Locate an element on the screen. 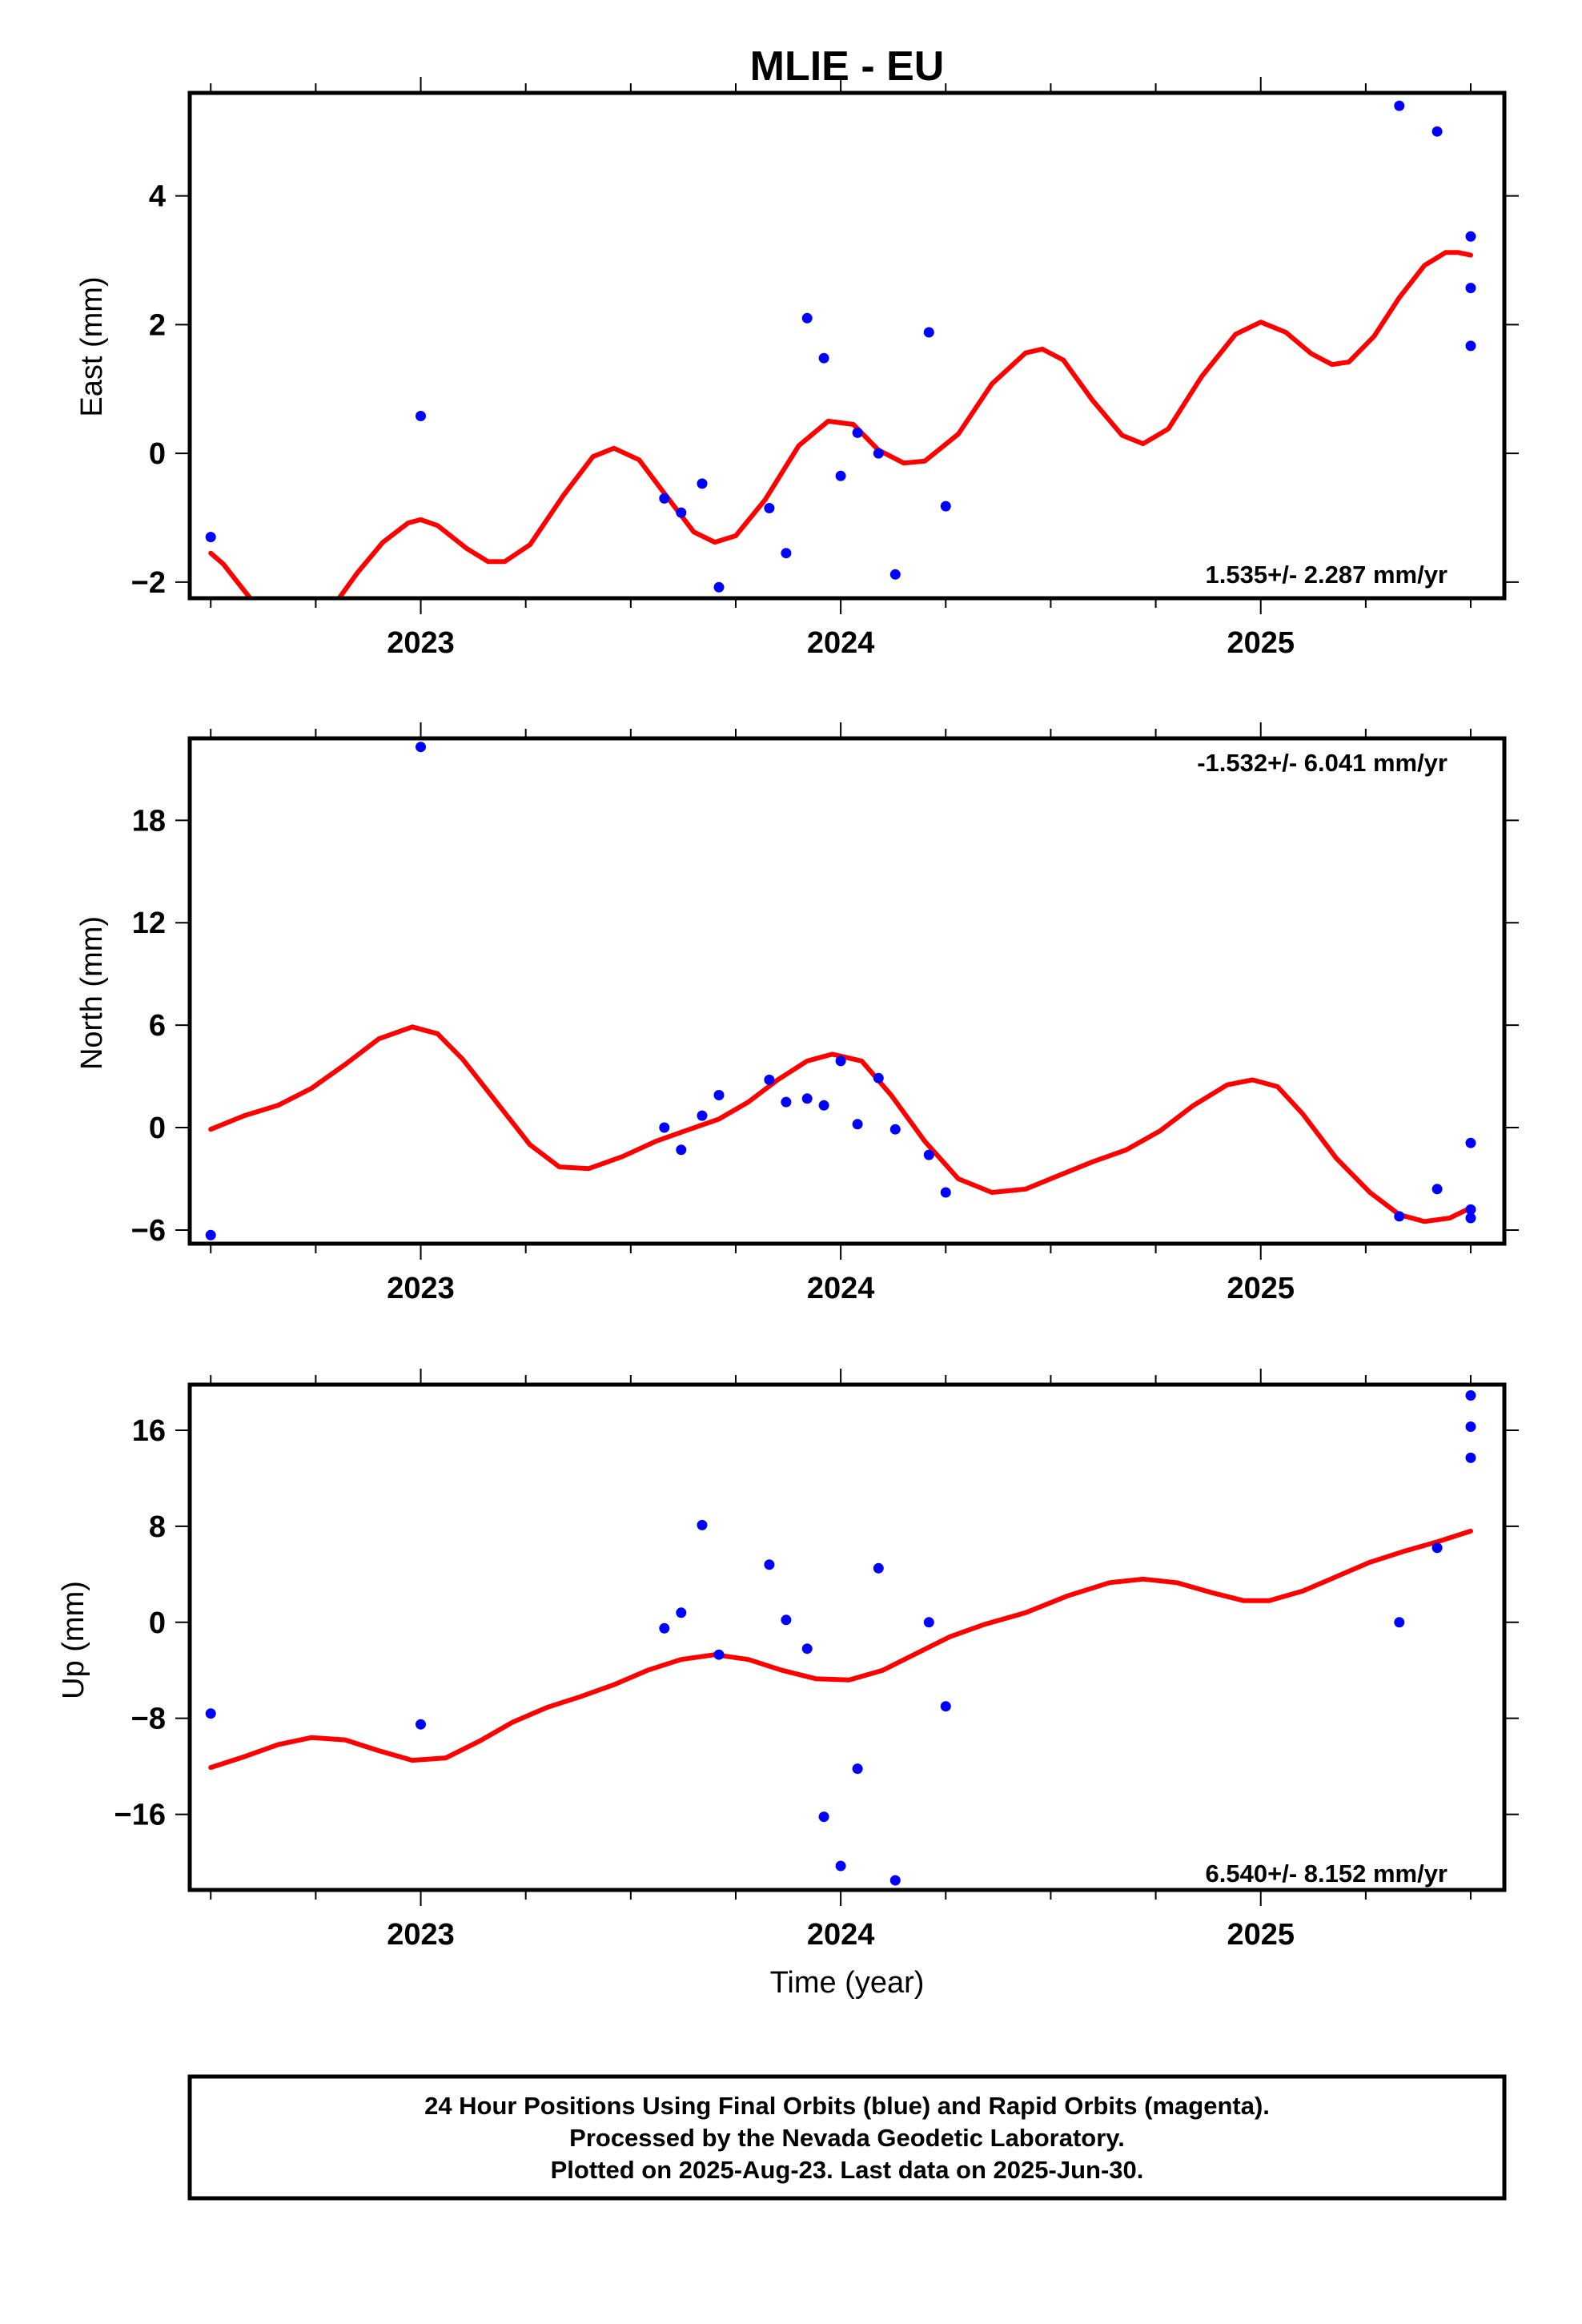  north-y-tick-label: −6 is located at coordinates (148, 1231).